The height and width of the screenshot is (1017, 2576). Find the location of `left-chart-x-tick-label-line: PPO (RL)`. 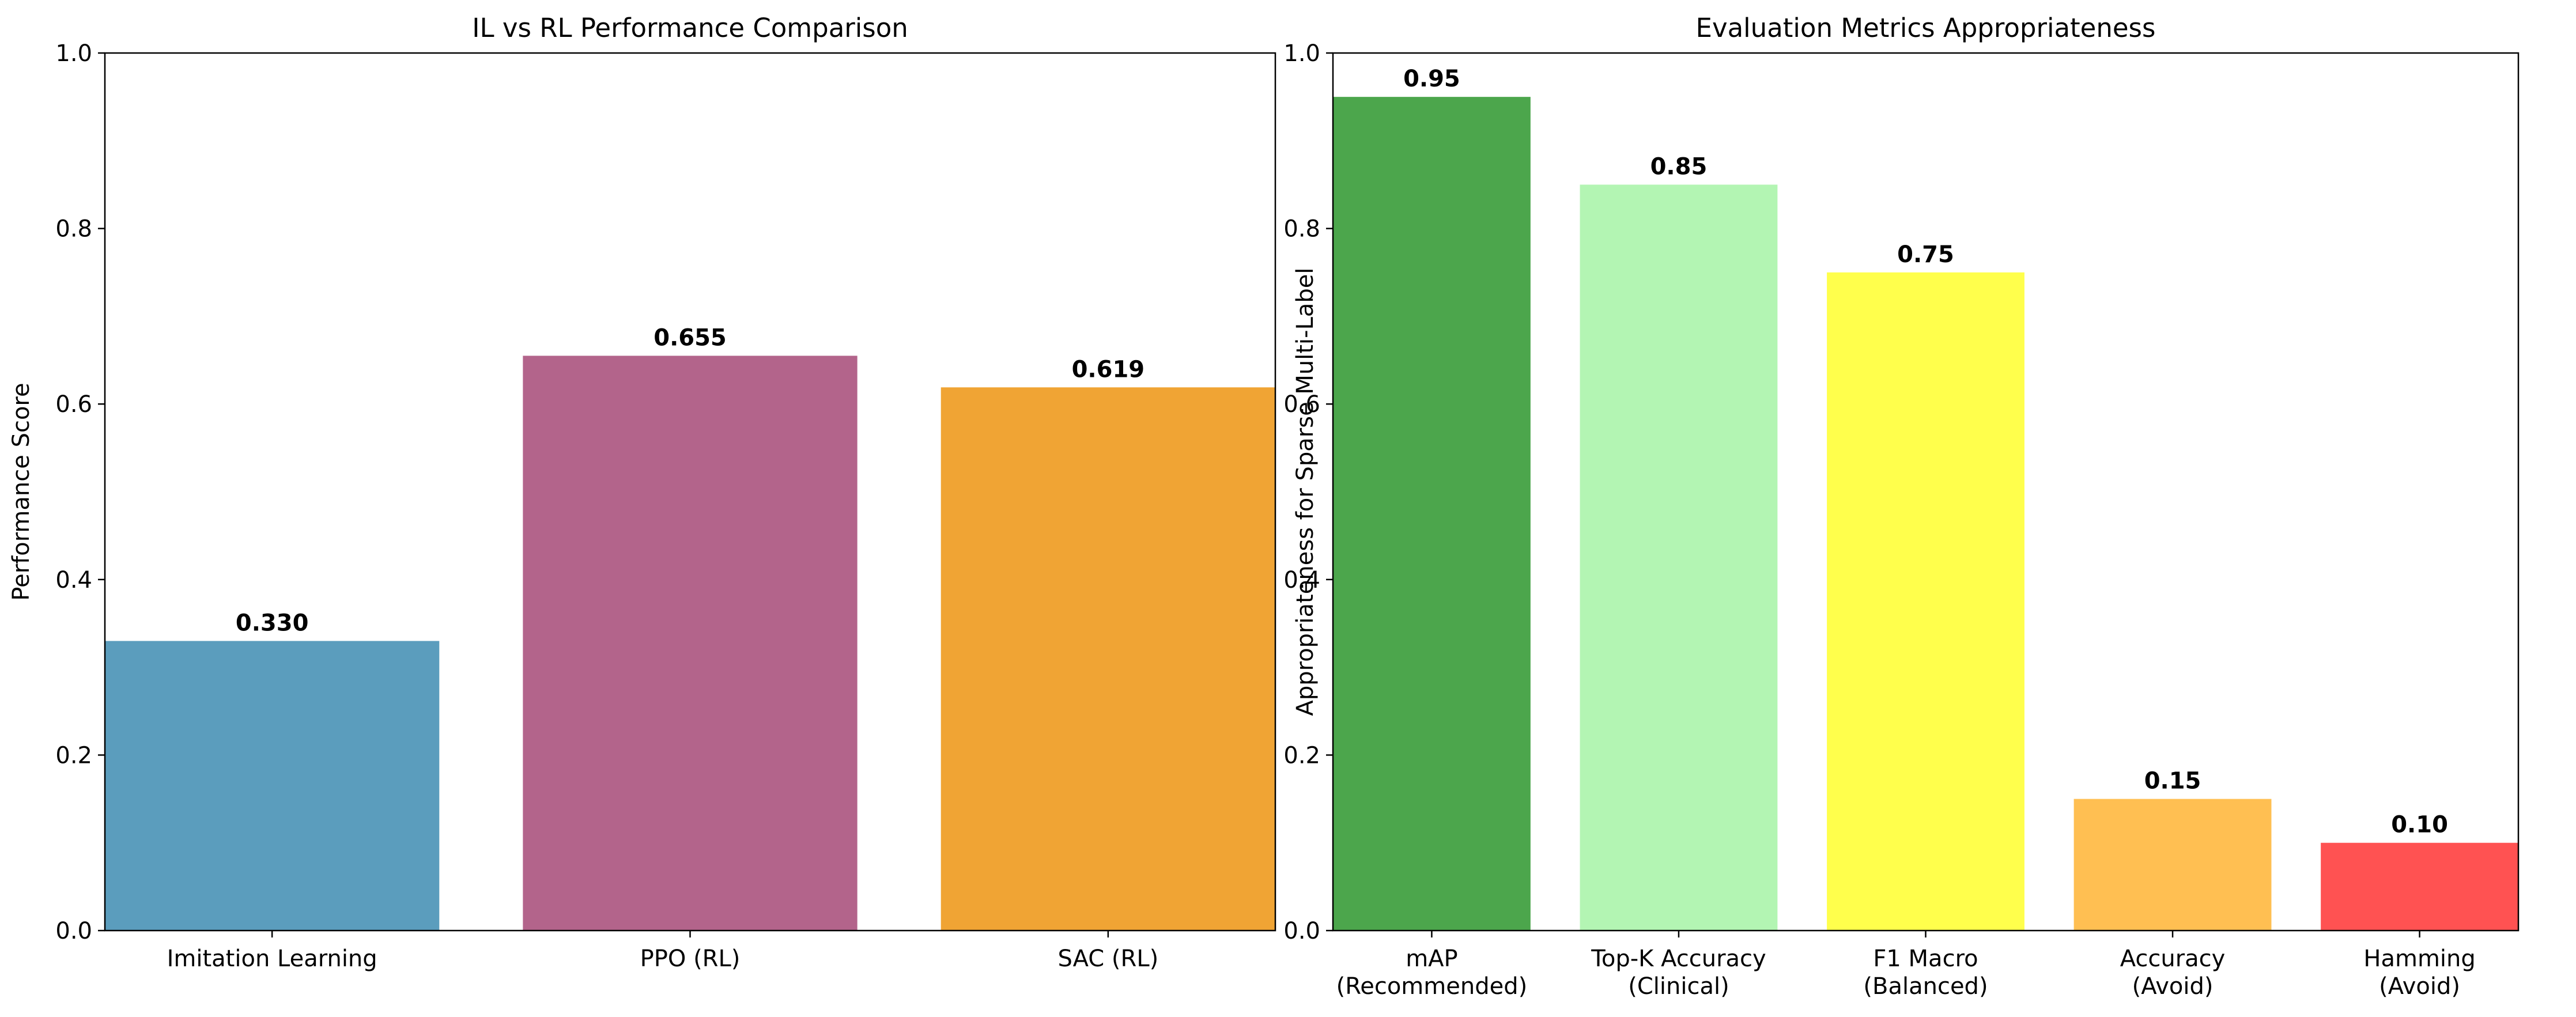

left-chart-x-tick-label-line: PPO (RL) is located at coordinates (690, 959).